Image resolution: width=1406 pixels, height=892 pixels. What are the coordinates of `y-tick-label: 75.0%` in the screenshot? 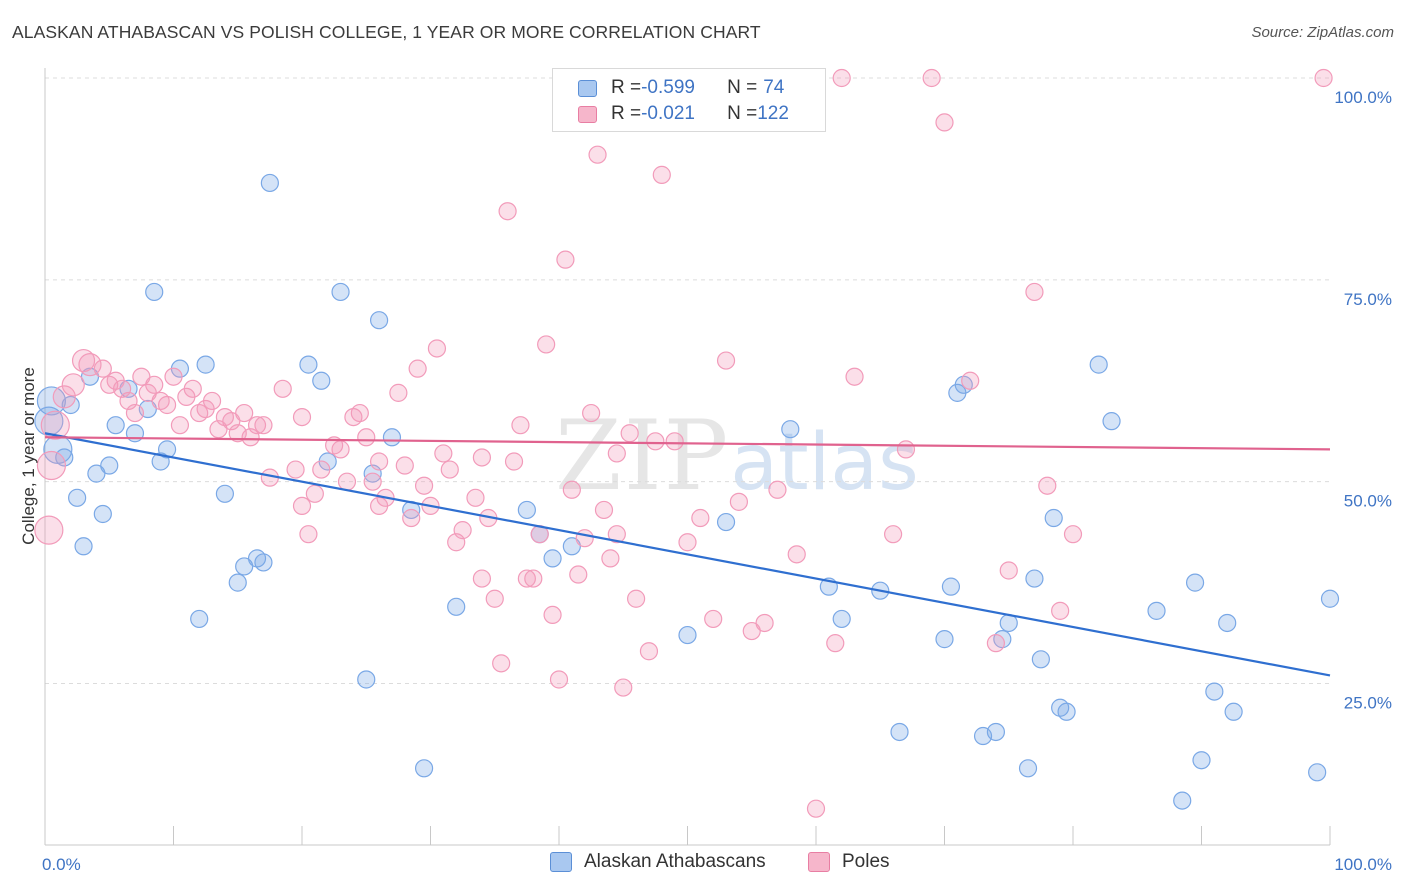 It's located at (1368, 299).